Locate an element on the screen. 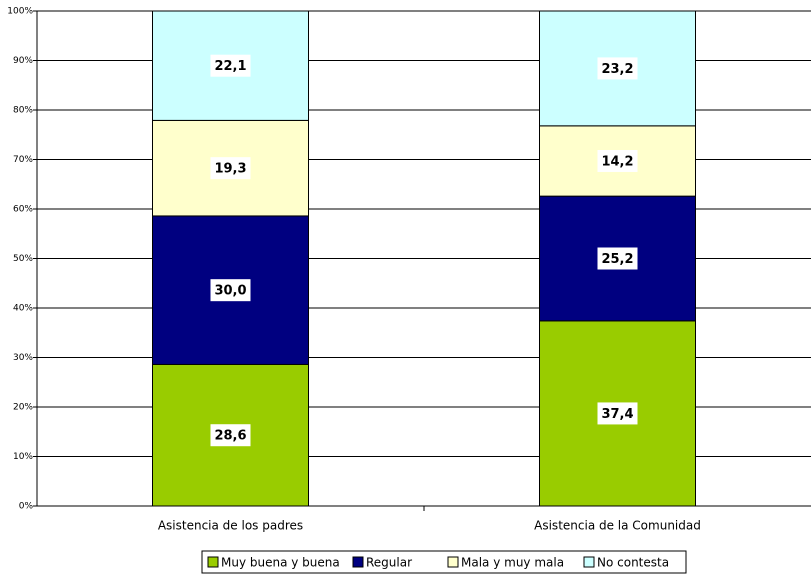 This screenshot has width=811, height=578. legend-label: Mala y muy mala is located at coordinates (512, 563).